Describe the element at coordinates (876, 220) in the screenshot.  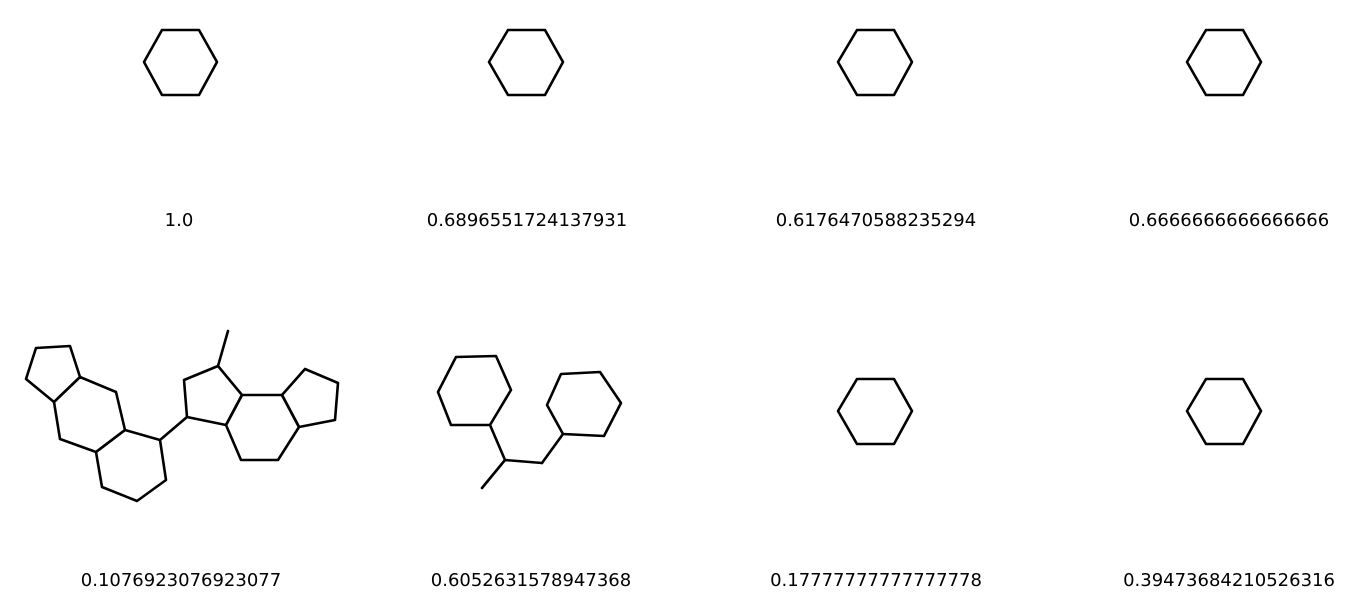
I see `similarity-score: 0.6176470588235294` at that location.